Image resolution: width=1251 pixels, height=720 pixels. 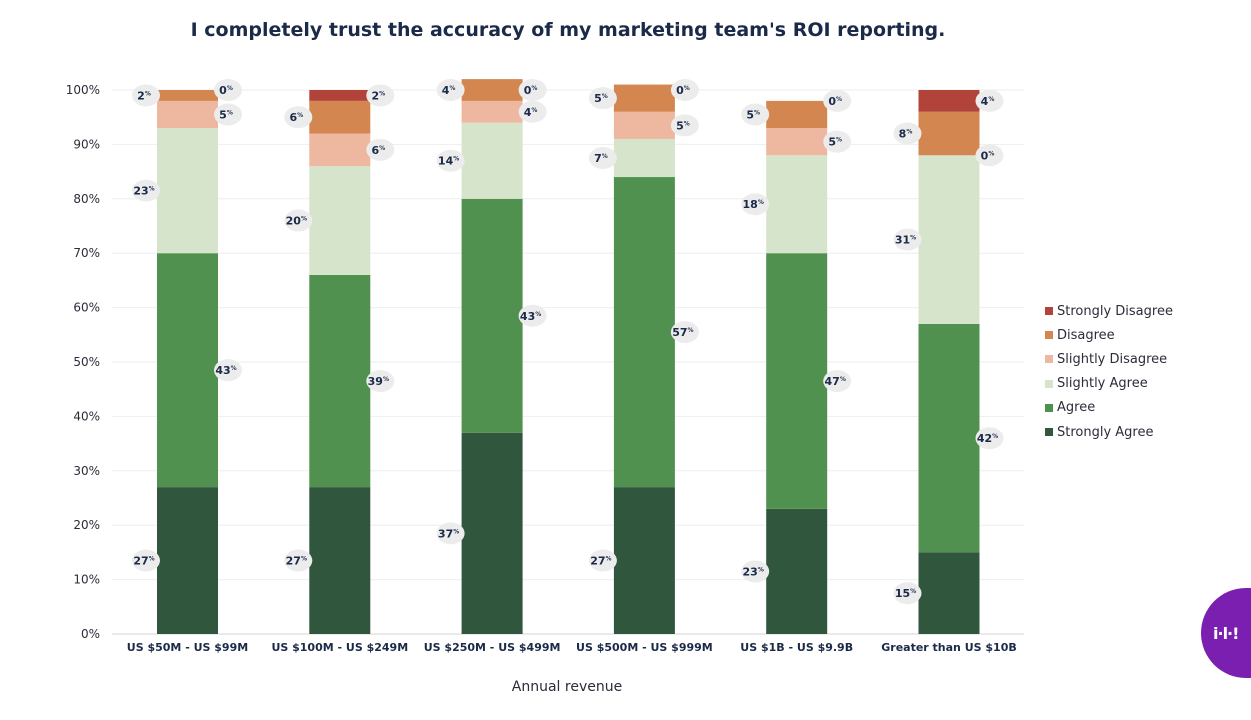 I want to click on x-tick-label: US $100M - US $249M, so click(x=339, y=647).